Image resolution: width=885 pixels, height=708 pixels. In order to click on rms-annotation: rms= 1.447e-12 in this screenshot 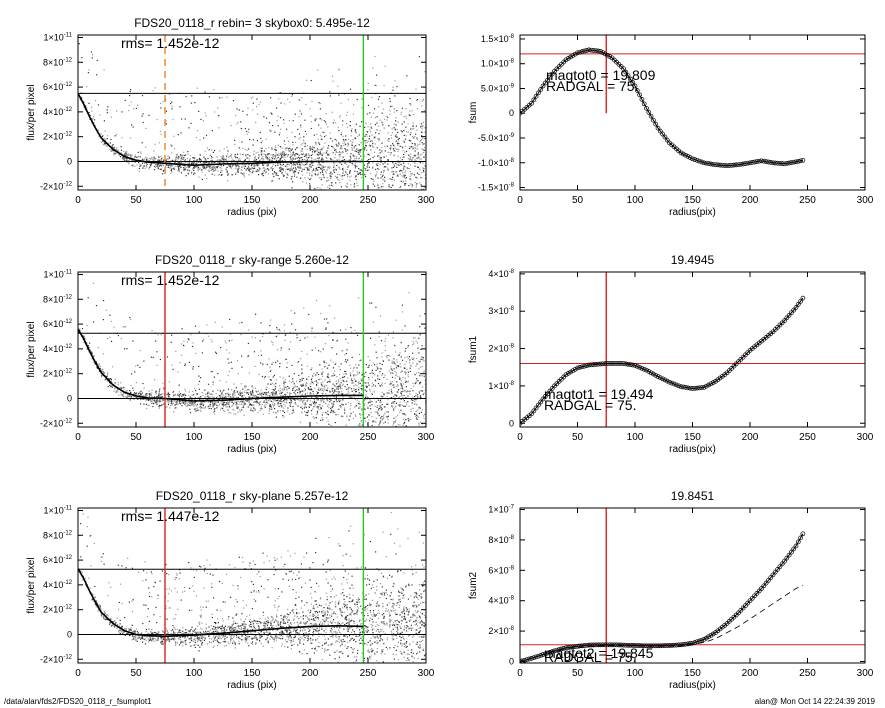, I will do `click(170, 516)`.